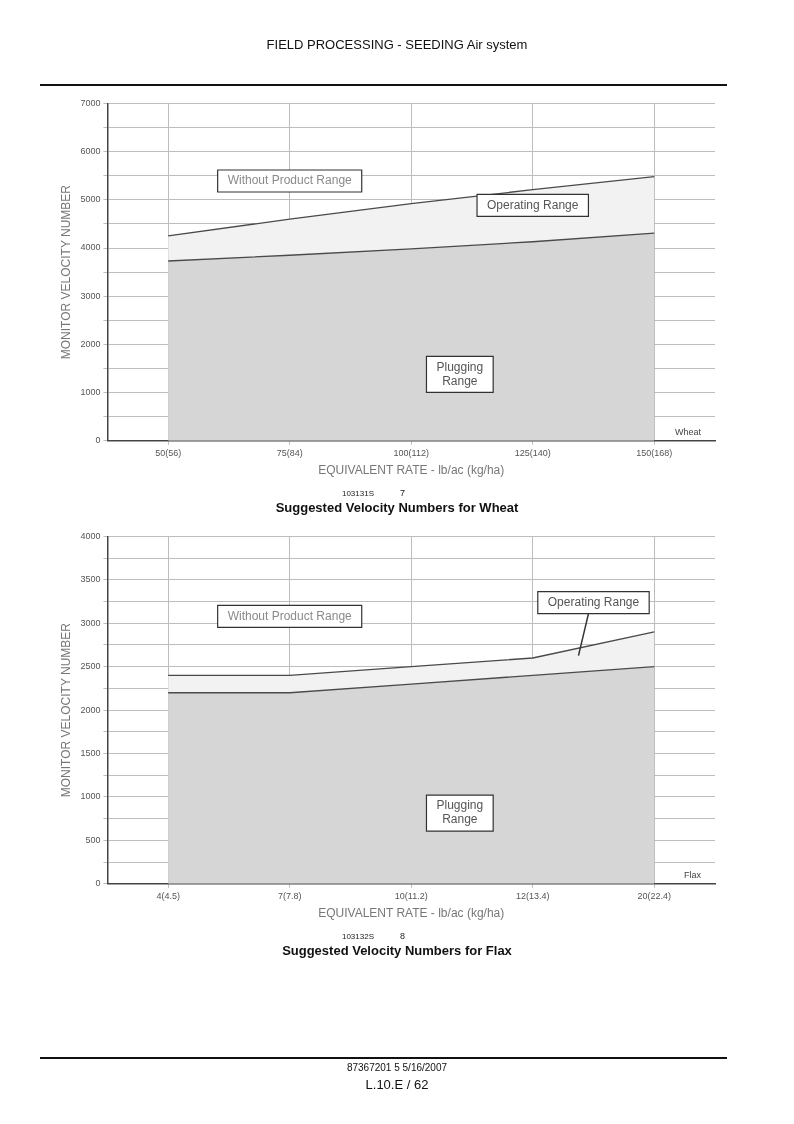  I want to click on text: 7, so click(403, 493).